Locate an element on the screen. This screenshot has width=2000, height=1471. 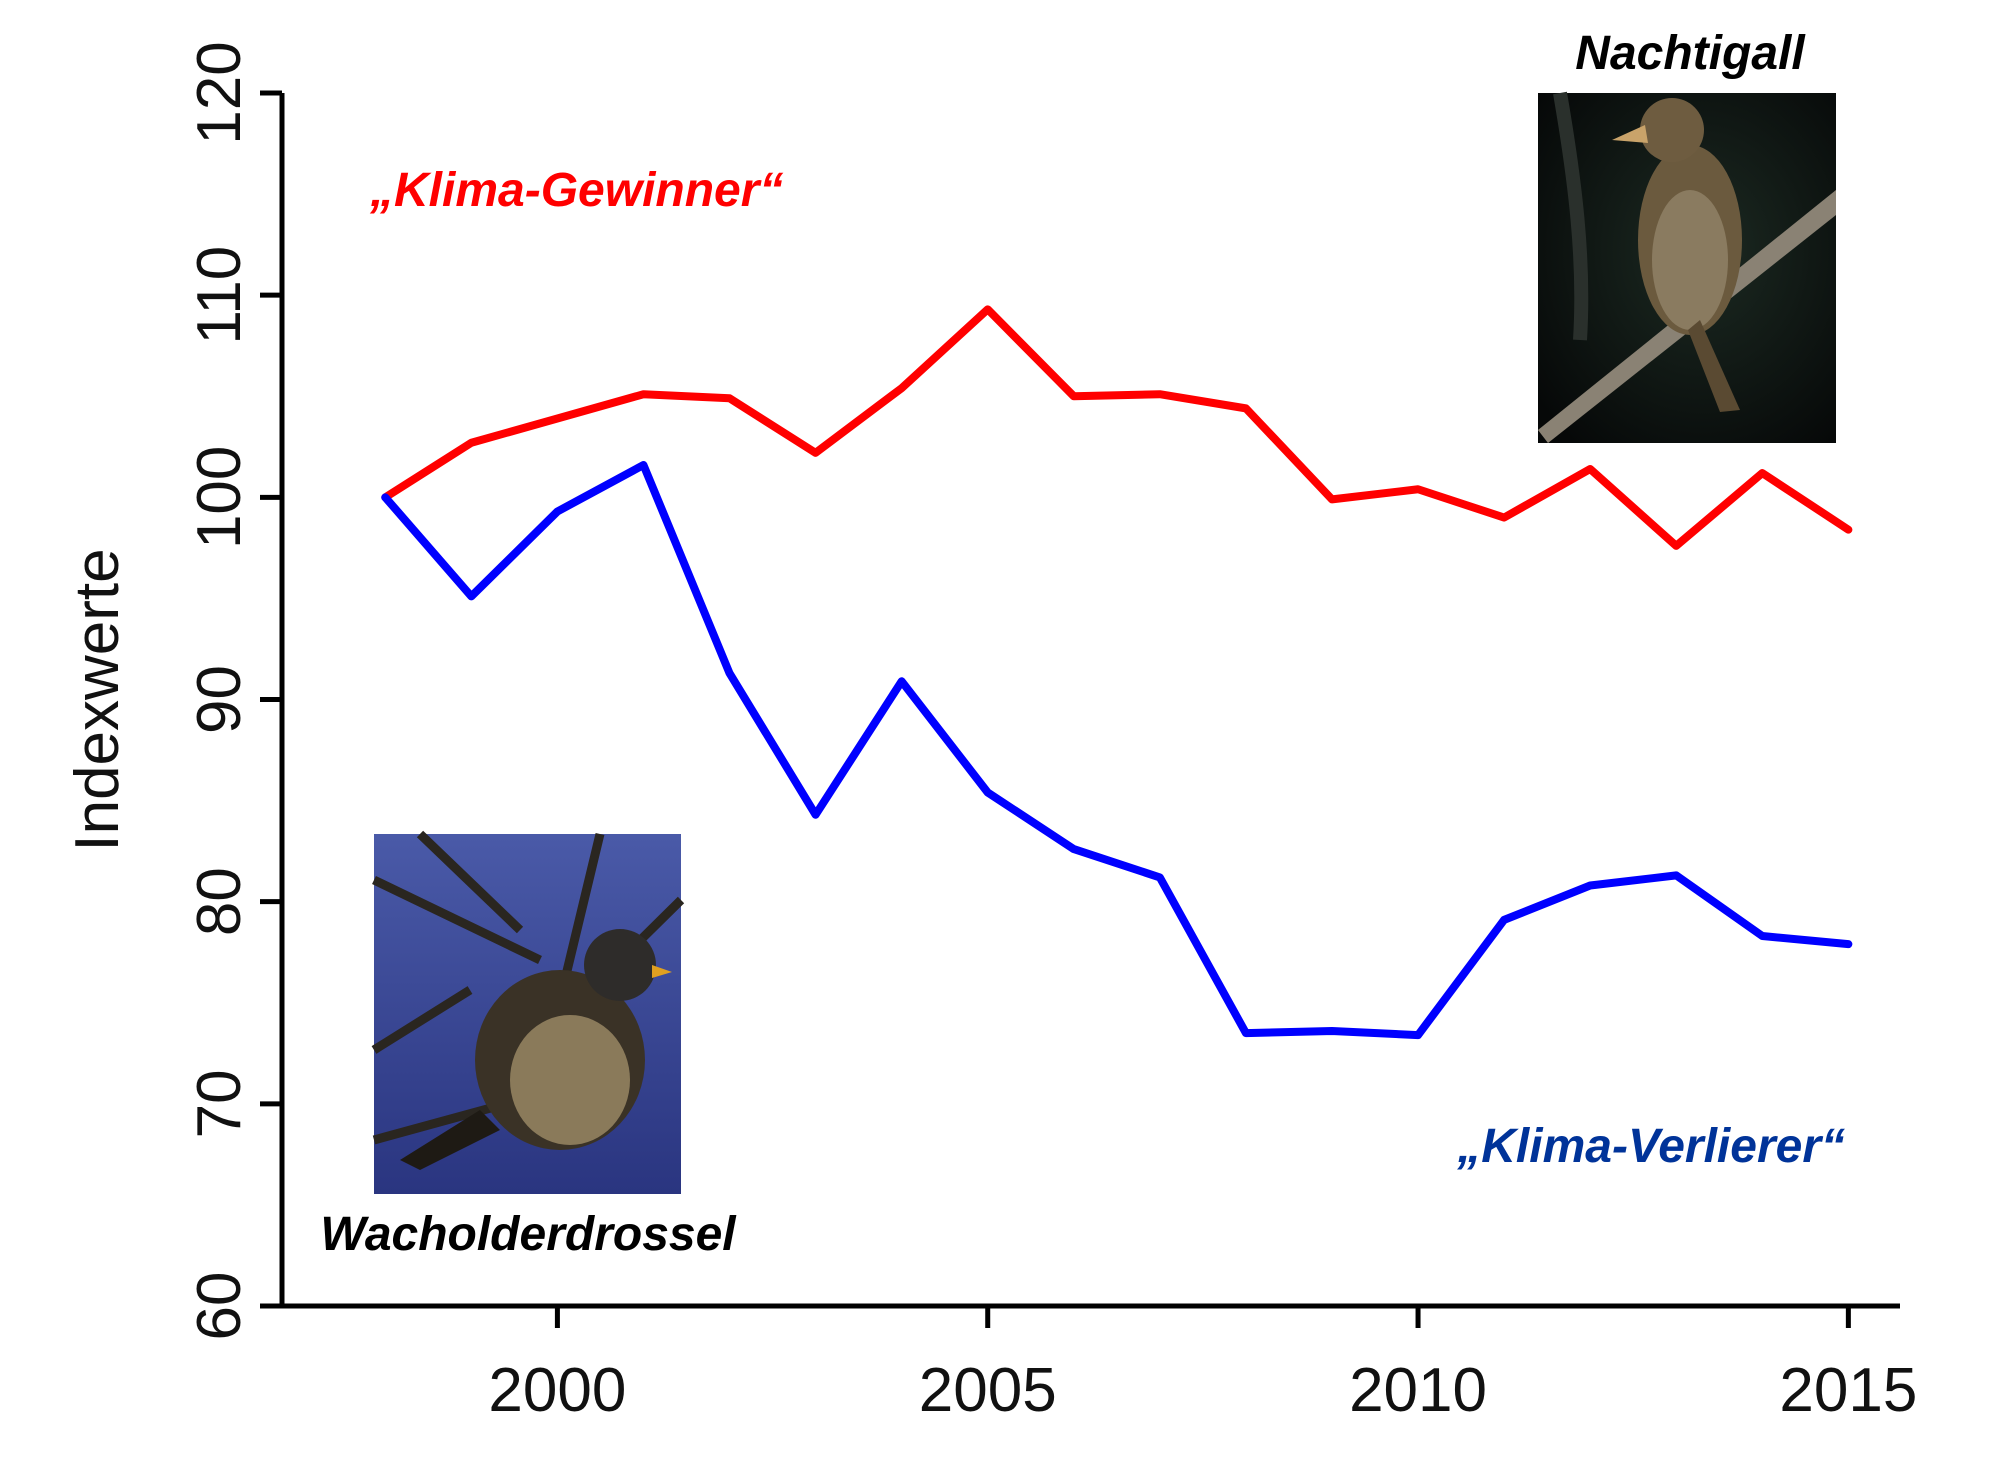
x-tick-label: 2005 is located at coordinates (988, 1390).